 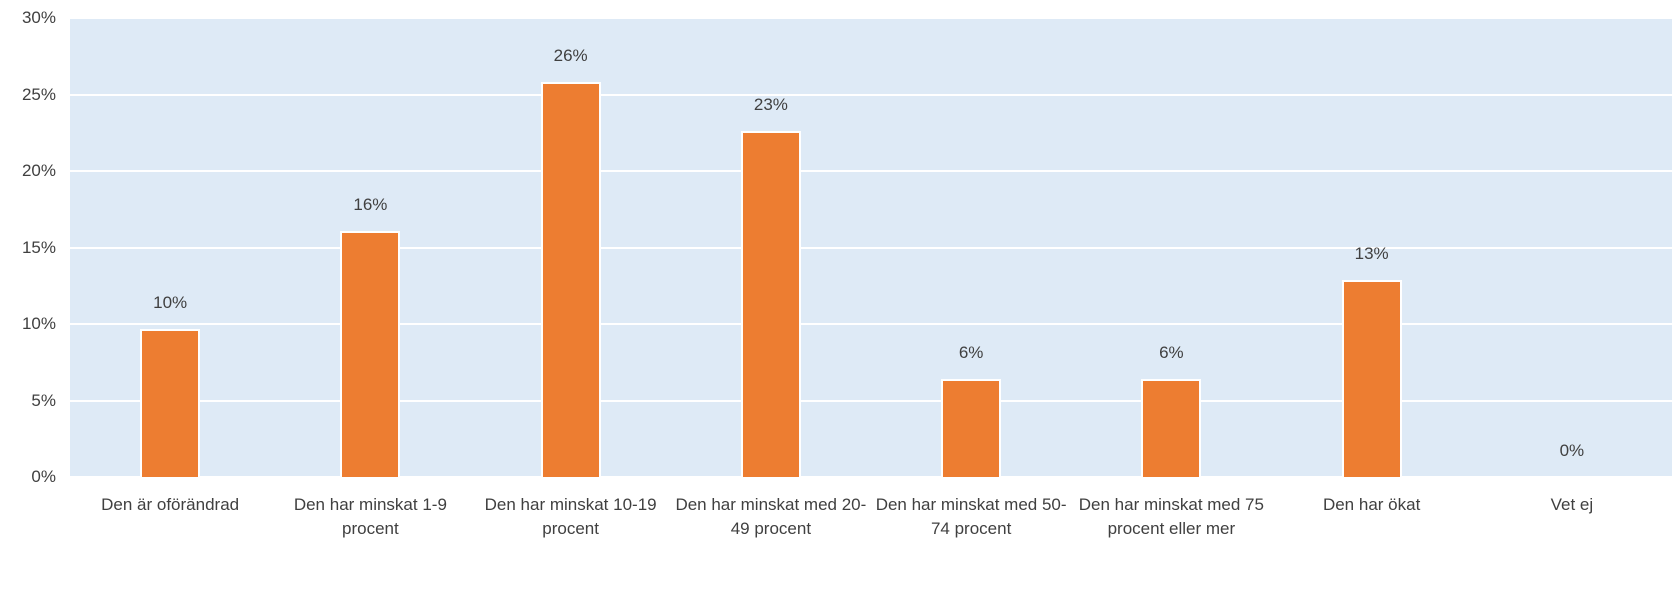 What do you see at coordinates (38, 247) in the screenshot?
I see `y-tick-label: 15%` at bounding box center [38, 247].